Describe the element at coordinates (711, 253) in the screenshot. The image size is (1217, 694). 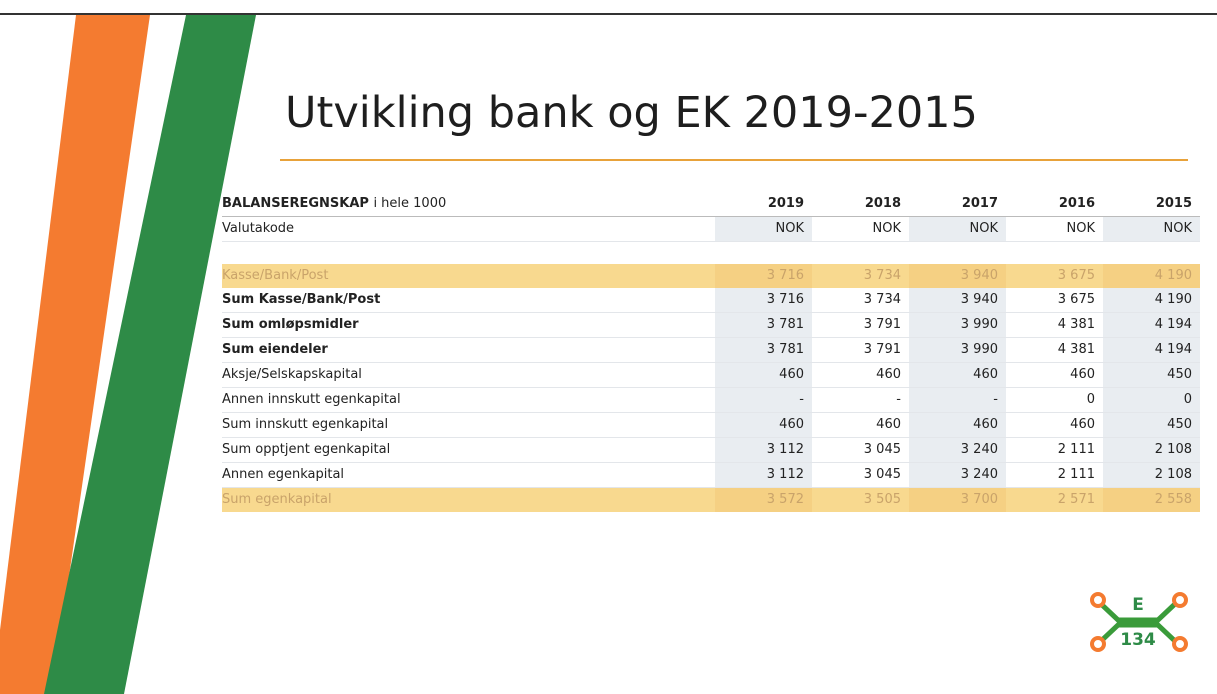
I see `spacer` at that location.